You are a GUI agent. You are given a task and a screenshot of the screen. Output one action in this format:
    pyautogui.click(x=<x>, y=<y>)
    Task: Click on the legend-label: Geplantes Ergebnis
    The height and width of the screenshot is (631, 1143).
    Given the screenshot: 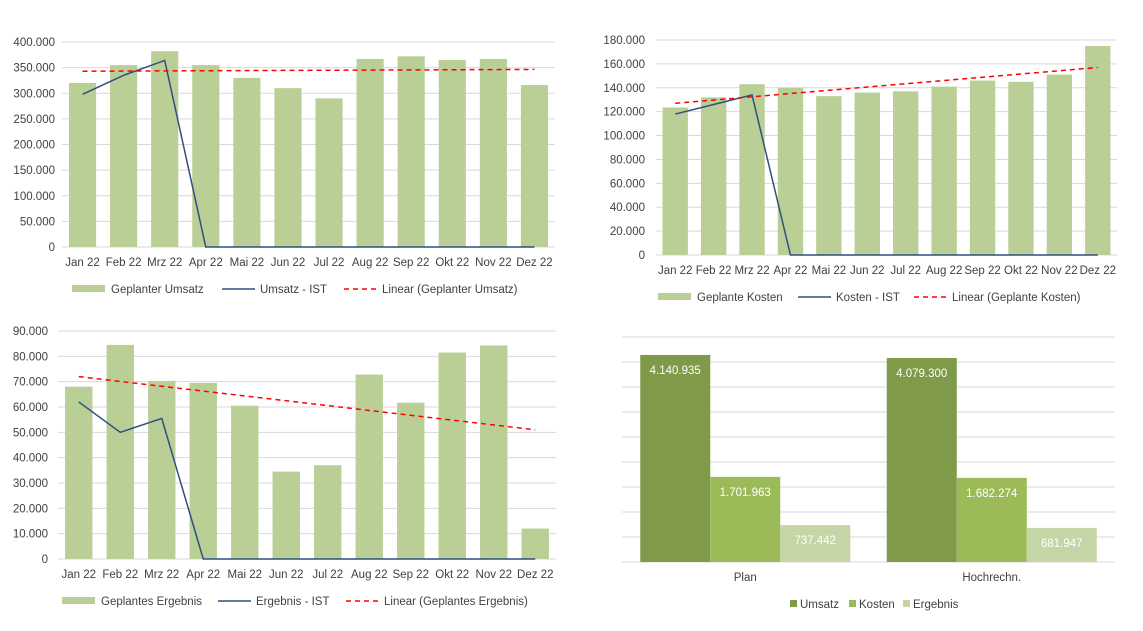 What is the action you would take?
    pyautogui.click(x=151, y=602)
    